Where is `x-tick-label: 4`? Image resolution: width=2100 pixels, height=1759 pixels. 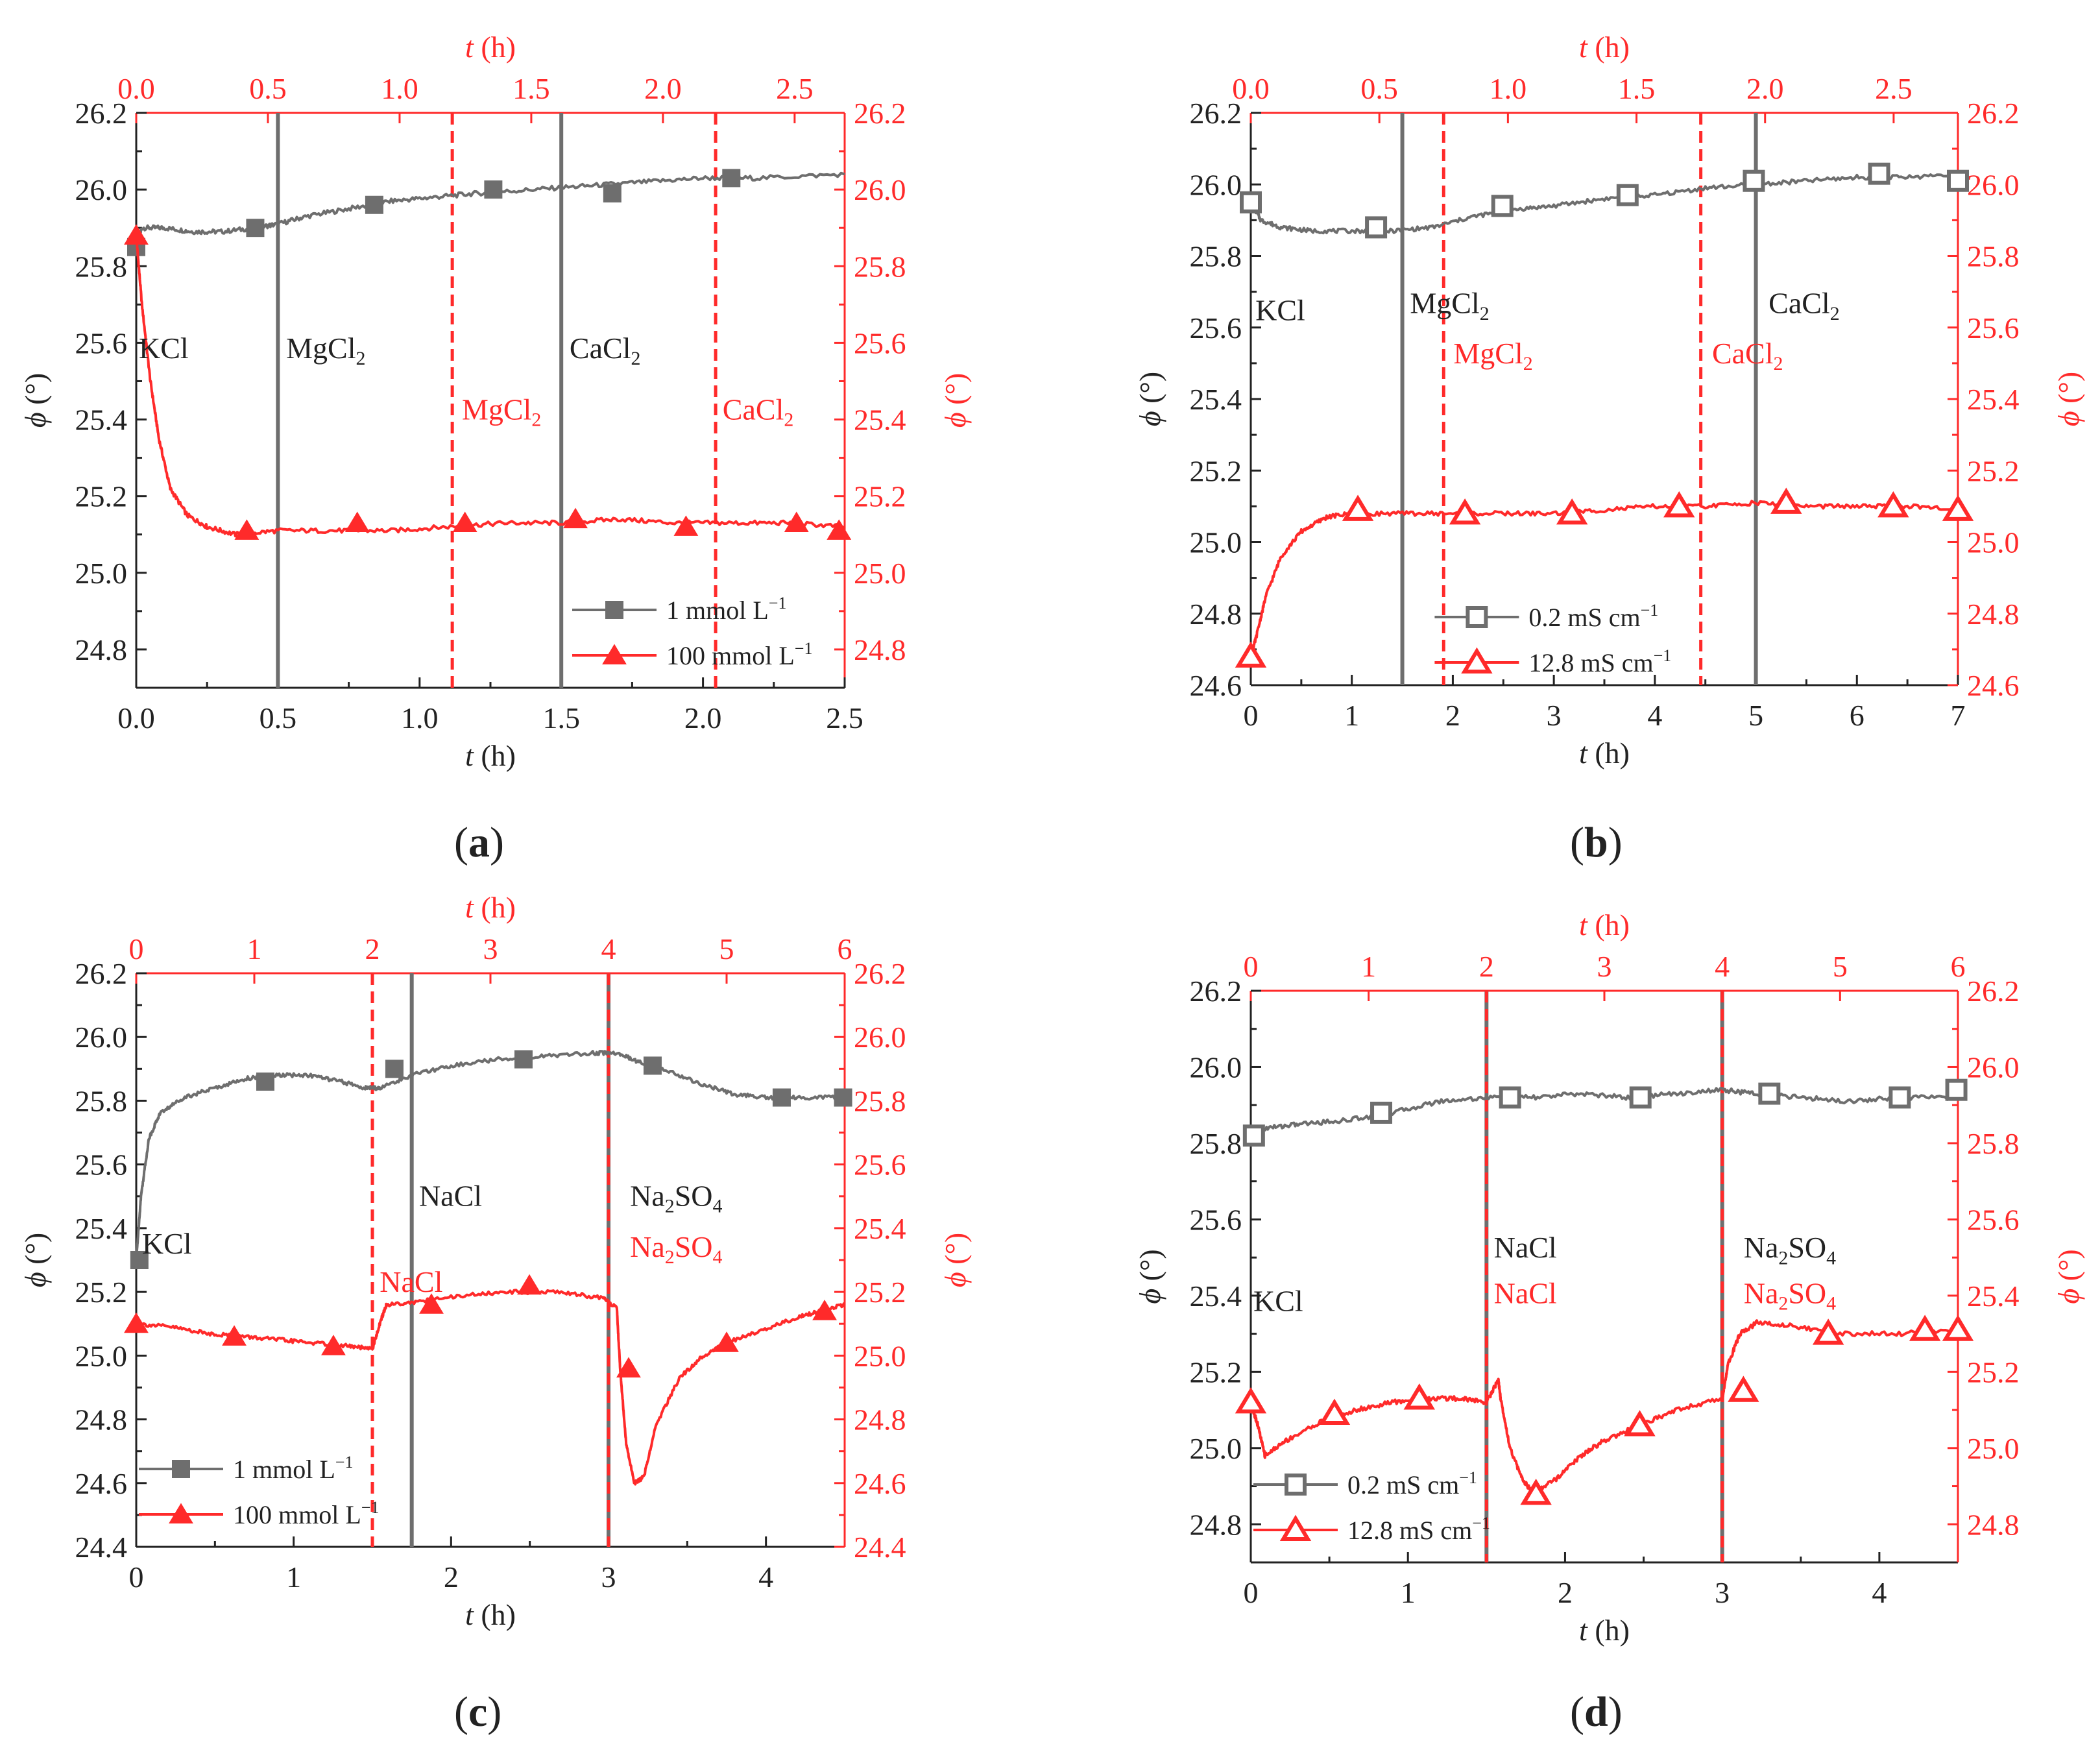 x-tick-label: 4 is located at coordinates (765, 1577).